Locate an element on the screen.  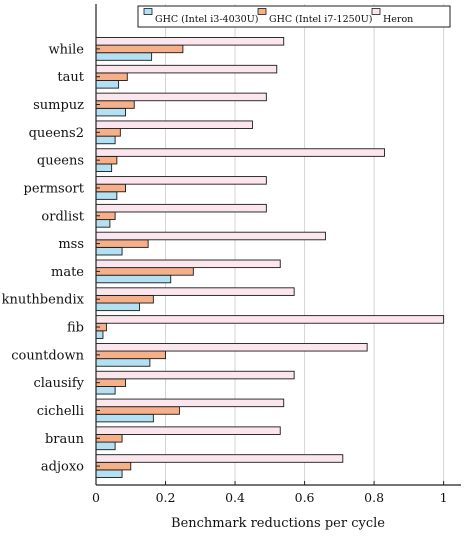
category-label: countdown is located at coordinates (47, 355).